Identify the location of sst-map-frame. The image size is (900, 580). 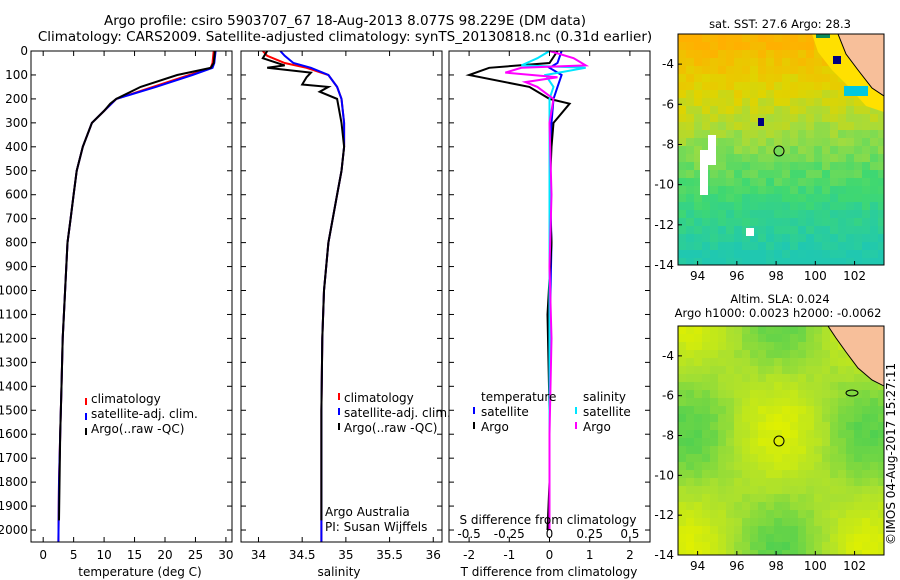
(781, 149).